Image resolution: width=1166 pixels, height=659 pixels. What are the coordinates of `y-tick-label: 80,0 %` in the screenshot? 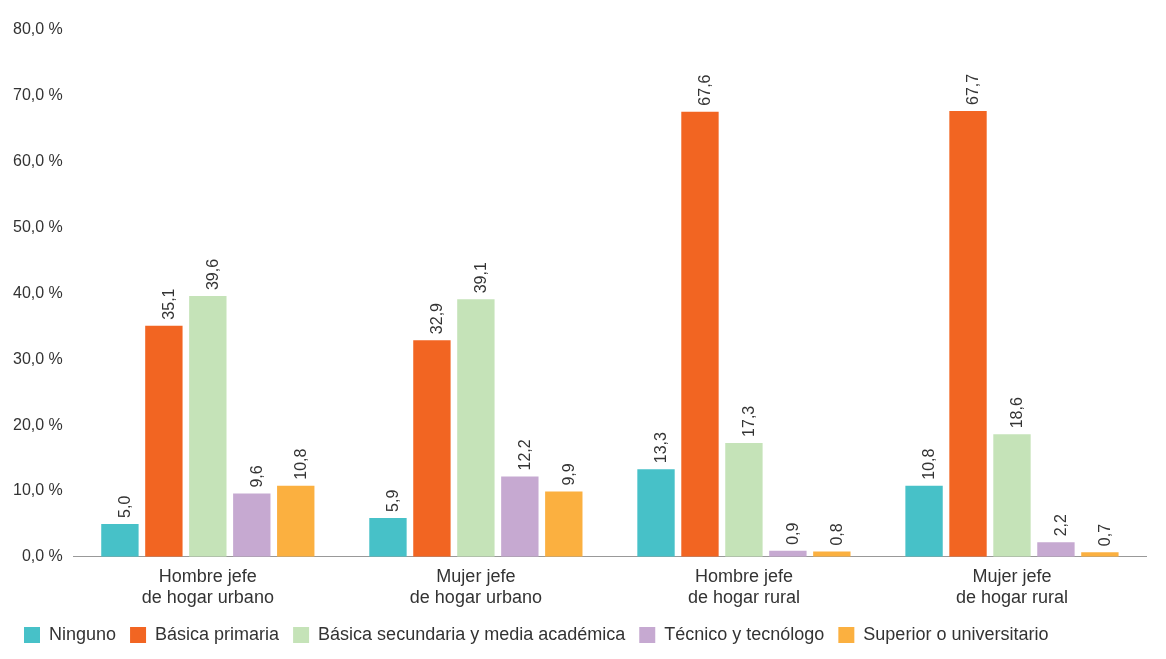 It's located at (38, 29).